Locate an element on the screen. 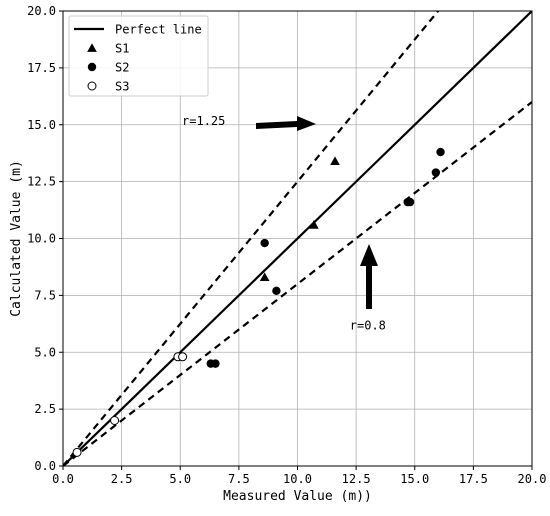 This screenshot has width=550, height=516. legend-box is located at coordinates (138, 56).